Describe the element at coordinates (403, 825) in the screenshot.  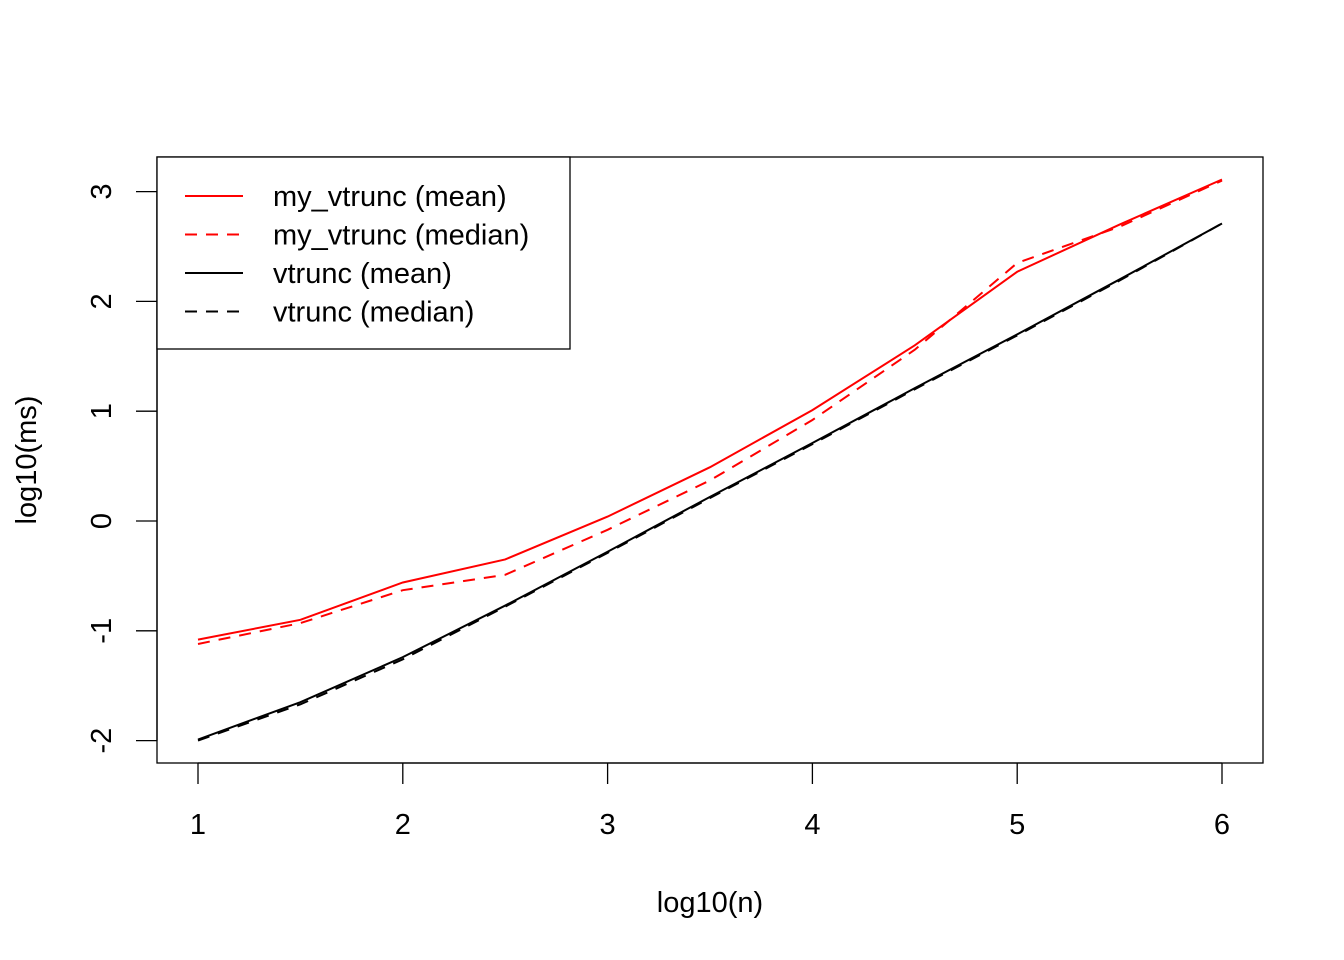
I see `x-tick-label: 2` at that location.